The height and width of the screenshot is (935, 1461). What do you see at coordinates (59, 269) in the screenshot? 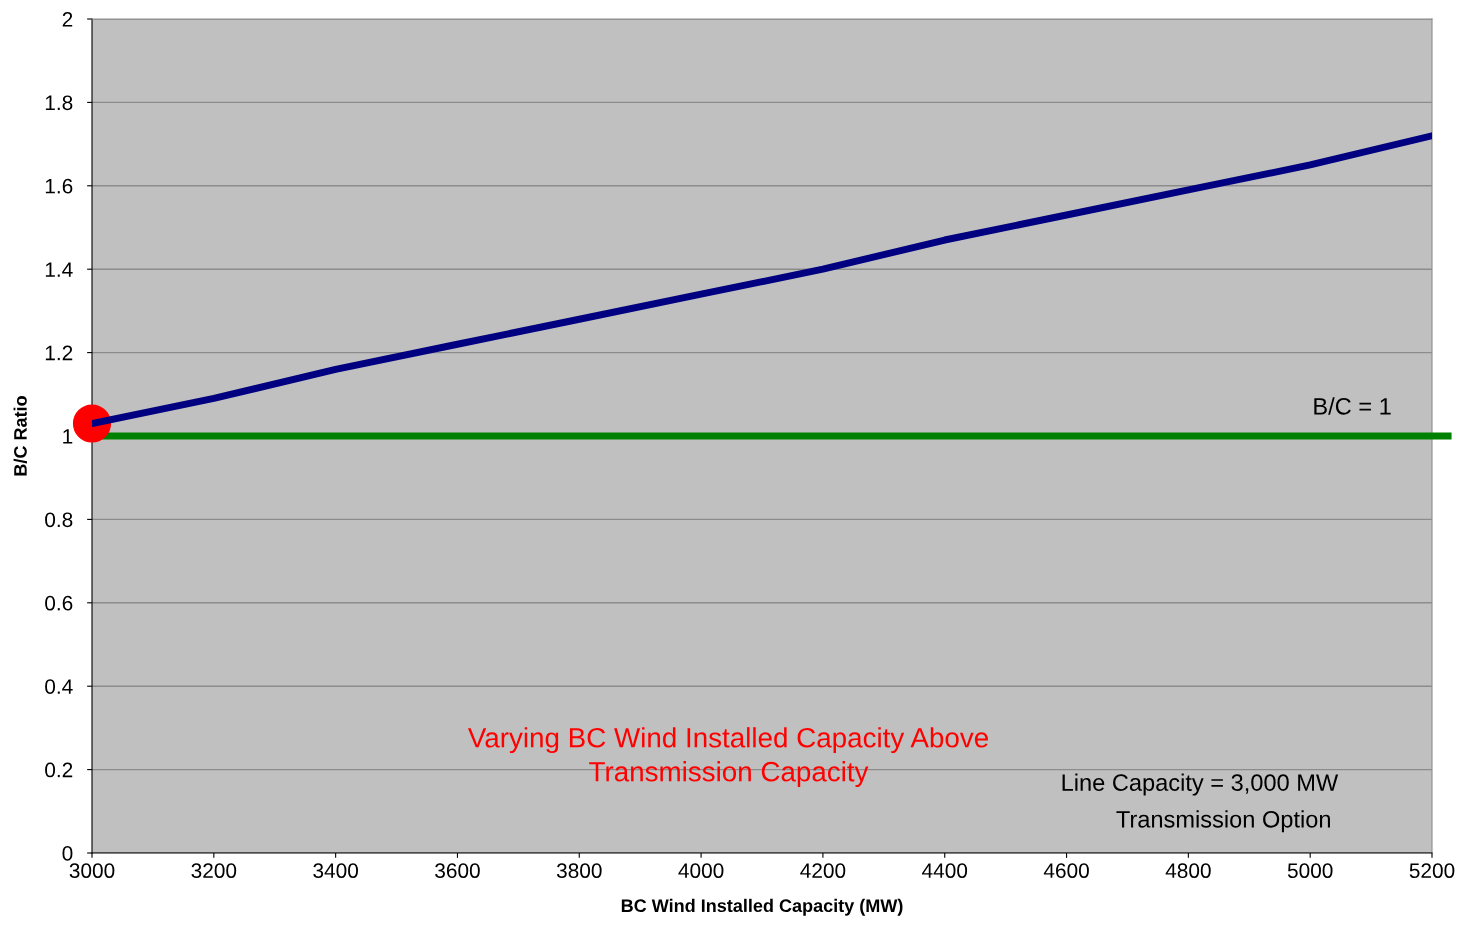
I see `y-tick-label: 1.4` at bounding box center [59, 269].